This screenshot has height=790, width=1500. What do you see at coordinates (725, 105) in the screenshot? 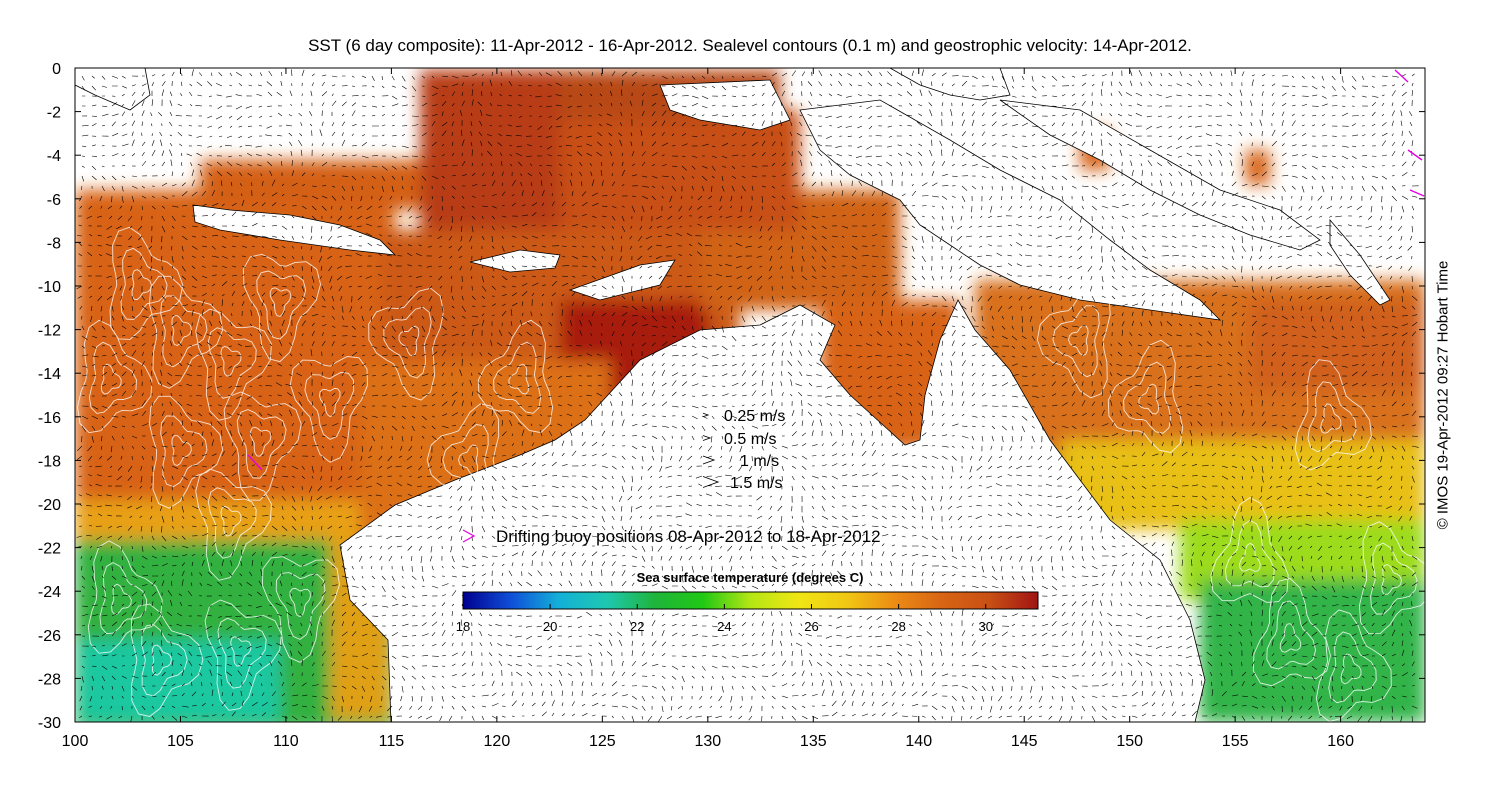
I see `sulawesi-island` at bounding box center [725, 105].